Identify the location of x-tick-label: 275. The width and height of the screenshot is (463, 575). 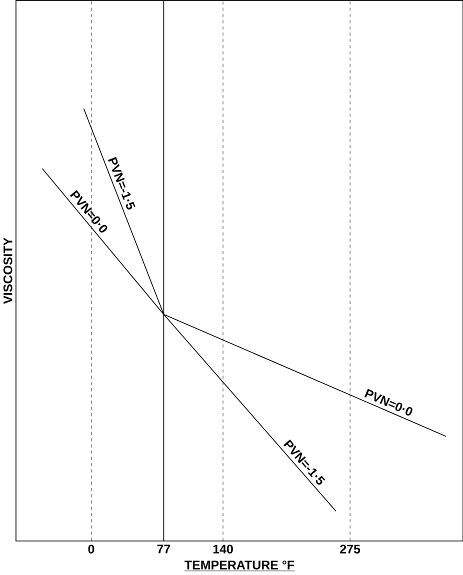
(350, 549).